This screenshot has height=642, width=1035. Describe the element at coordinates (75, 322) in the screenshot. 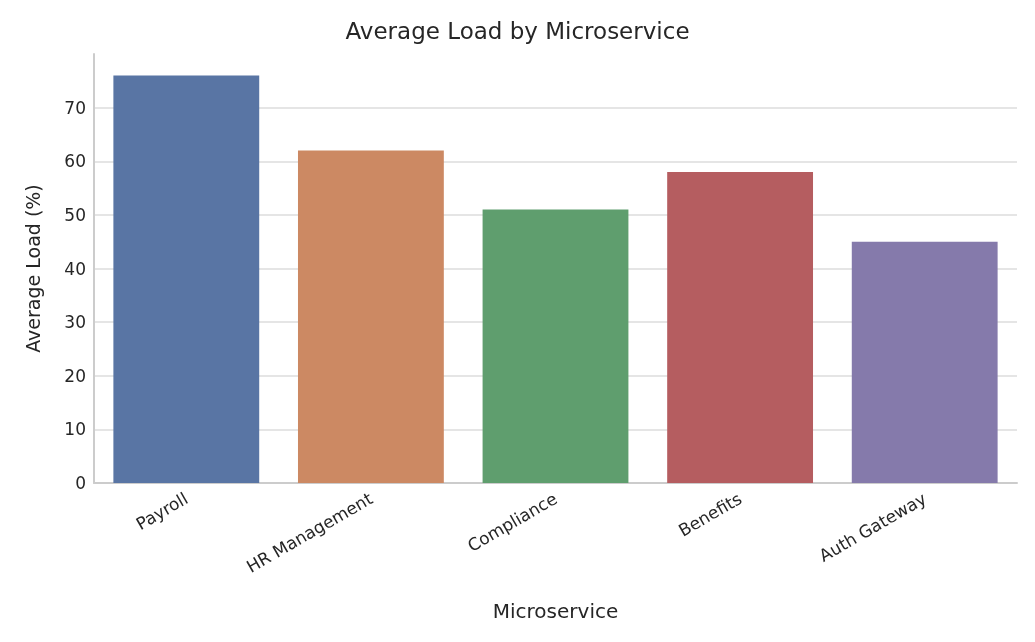

I see `y-tick-label: 30` at that location.